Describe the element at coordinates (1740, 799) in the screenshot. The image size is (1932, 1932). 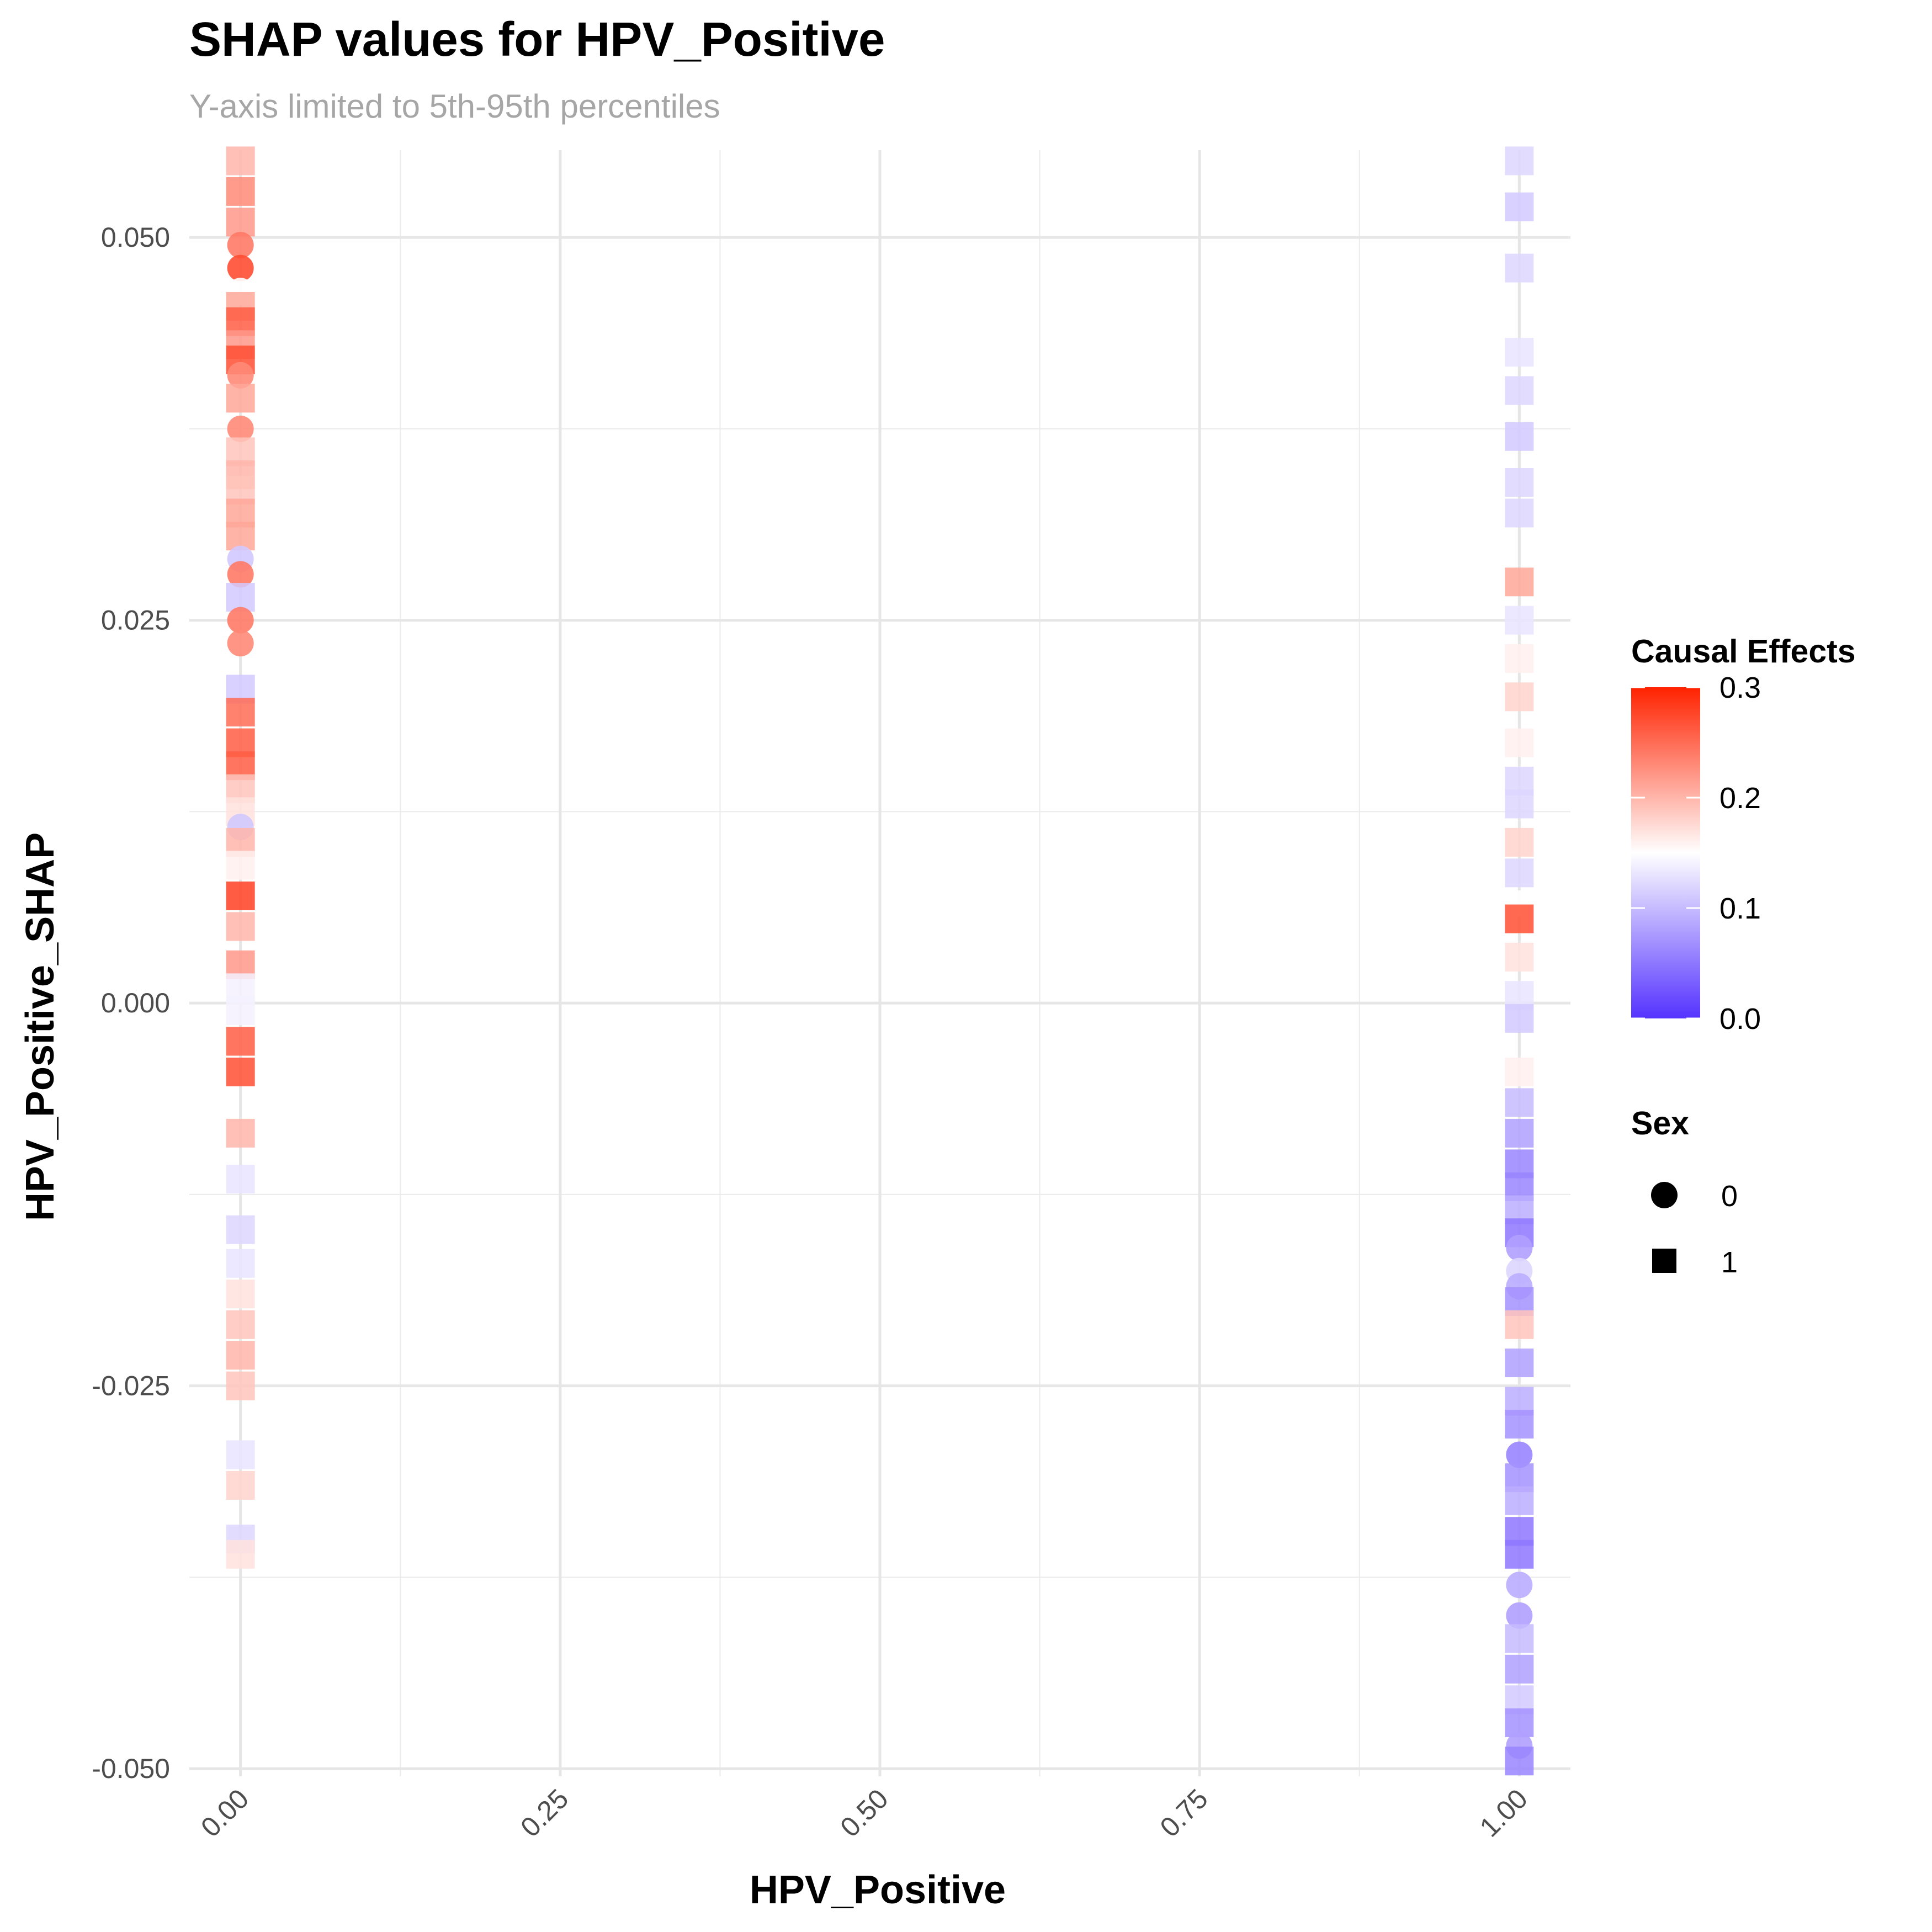
I see `colorbar-tick-label: 0.2` at that location.